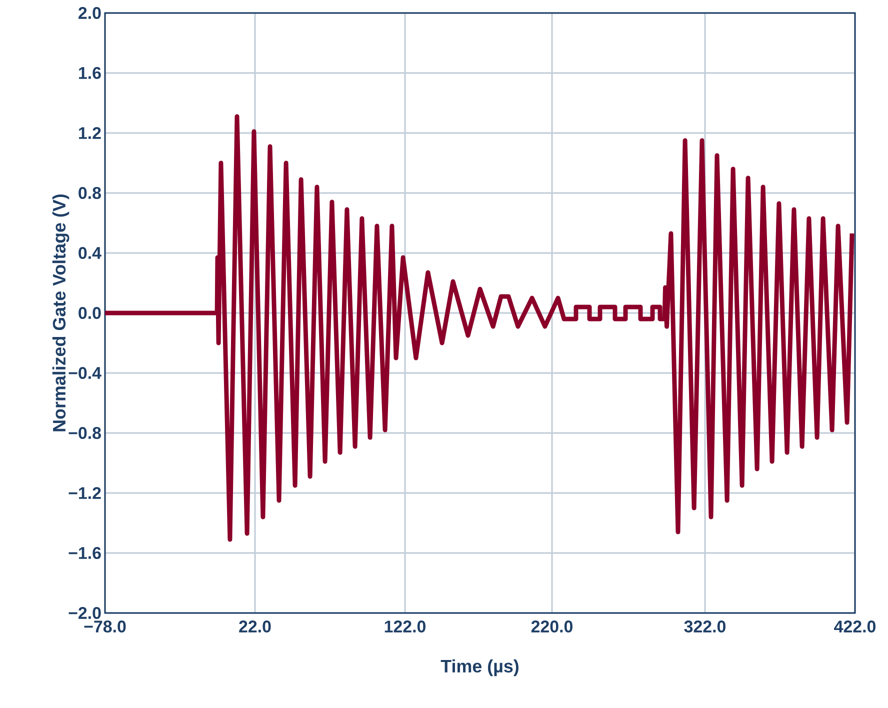 The width and height of the screenshot is (888, 708). Describe the element at coordinates (551, 626) in the screenshot. I see `x-tick-label: 220.0` at that location.